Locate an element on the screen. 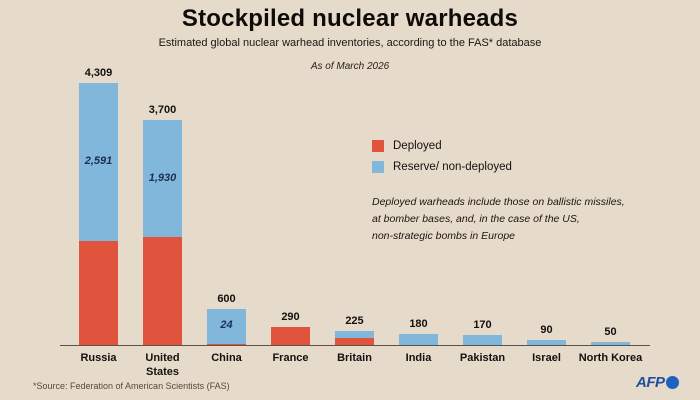  bar-segment-deployed-united-states is located at coordinates (162, 291).